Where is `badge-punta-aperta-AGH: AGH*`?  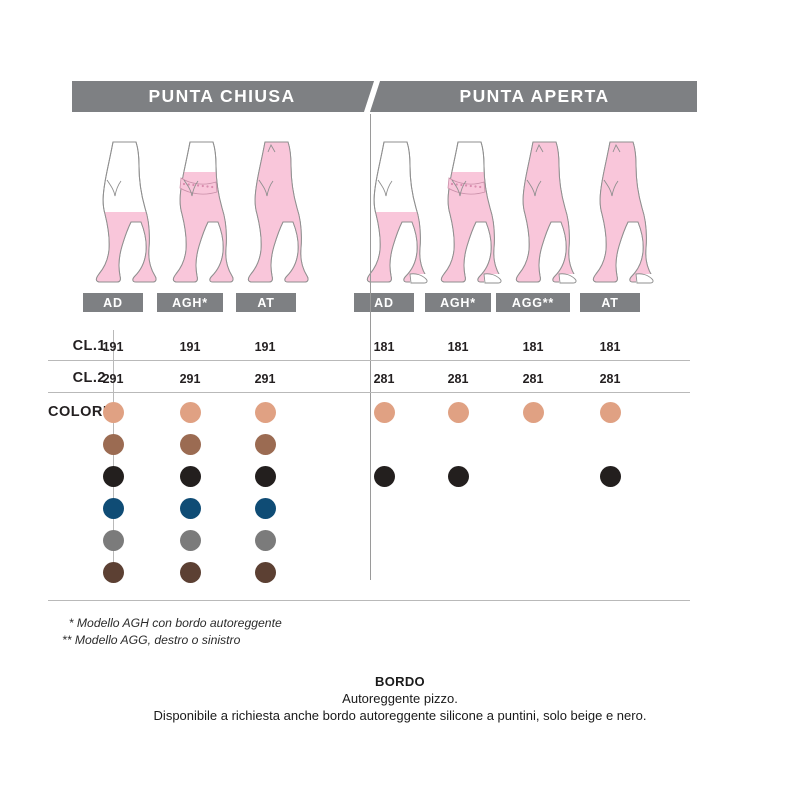 badge-punta-aperta-AGH: AGH* is located at coordinates (458, 302).